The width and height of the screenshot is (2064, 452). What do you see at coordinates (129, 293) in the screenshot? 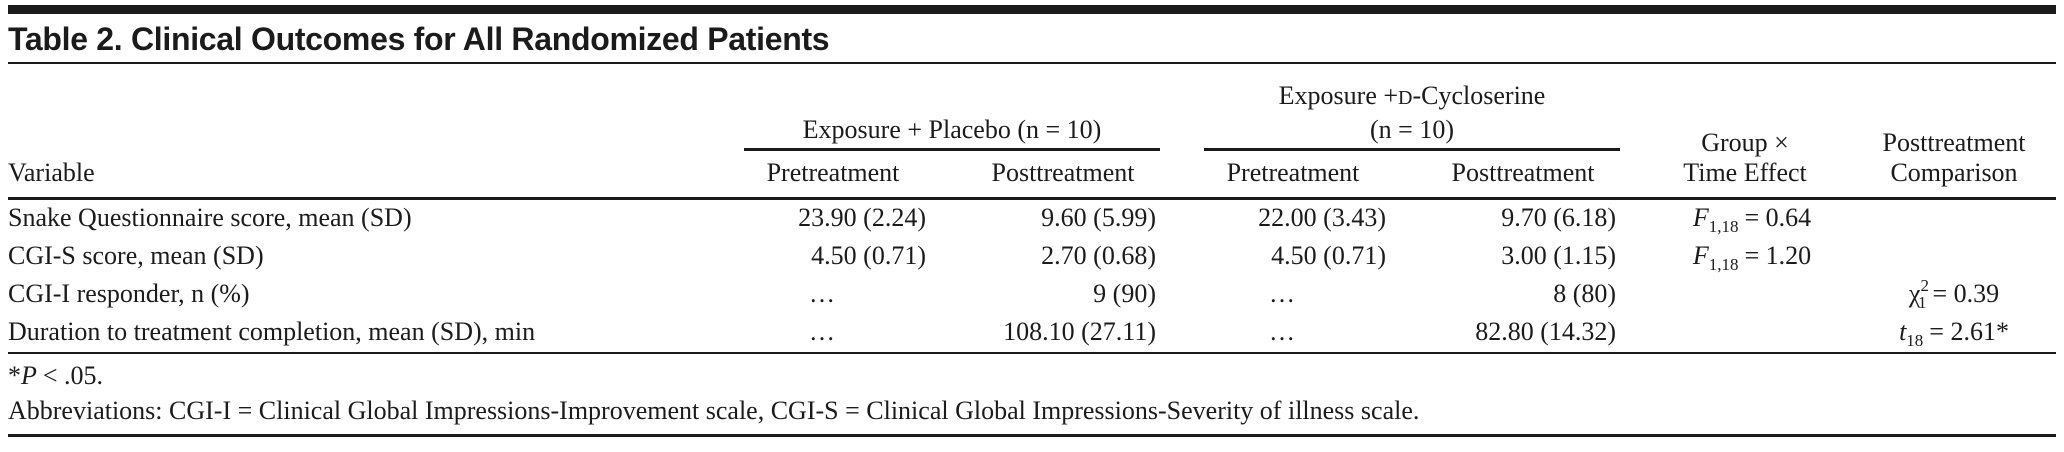
I see `variable-cell: CGI-I responder, n (%)` at bounding box center [129, 293].